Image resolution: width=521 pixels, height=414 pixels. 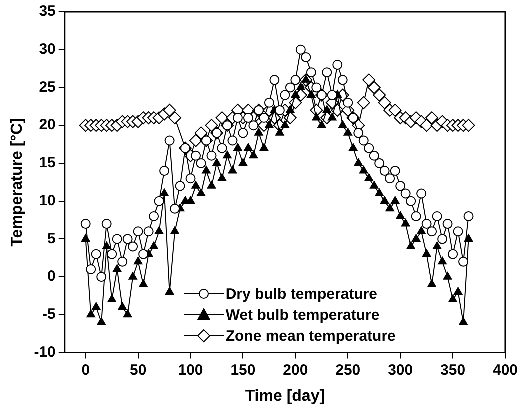 What do you see at coordinates (52, 239) in the screenshot?
I see `y-tick-label: 5` at bounding box center [52, 239].